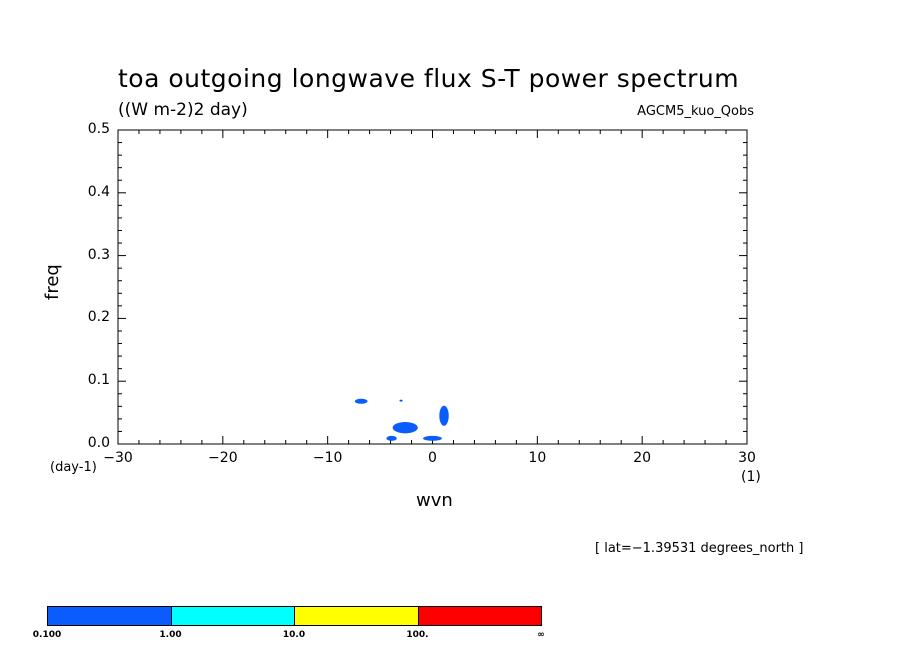  Describe the element at coordinates (47, 635) in the screenshot. I see `colorbar-level-label: 0.100` at that location.